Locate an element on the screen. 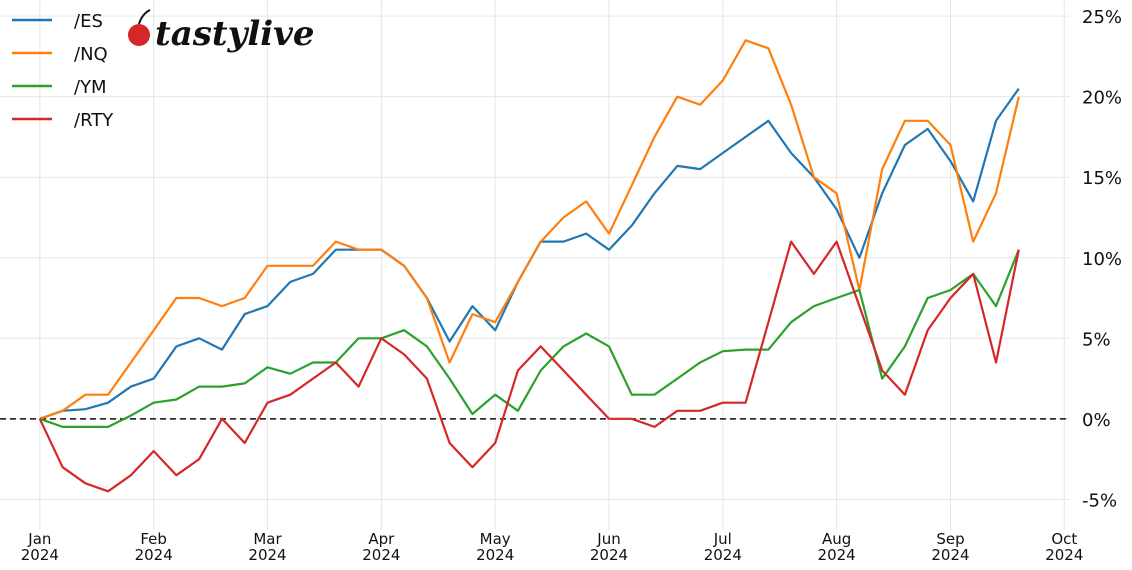 The image size is (1132, 570). x-tick-label: May 2024 is located at coordinates (495, 547).